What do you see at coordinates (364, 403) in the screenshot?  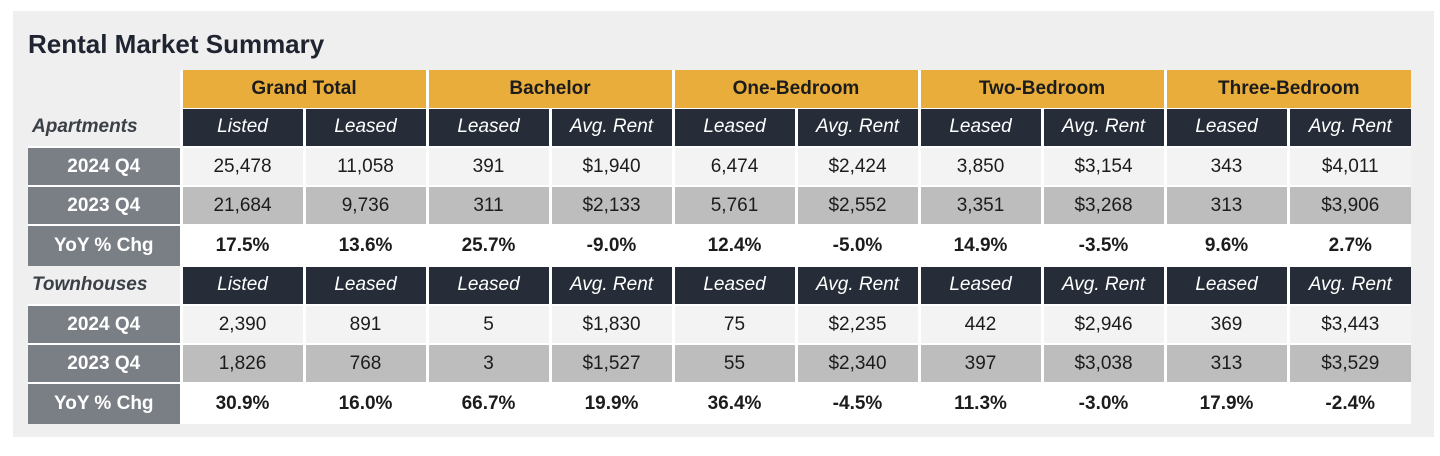 I see `table-cell: 16.0%` at bounding box center [364, 403].